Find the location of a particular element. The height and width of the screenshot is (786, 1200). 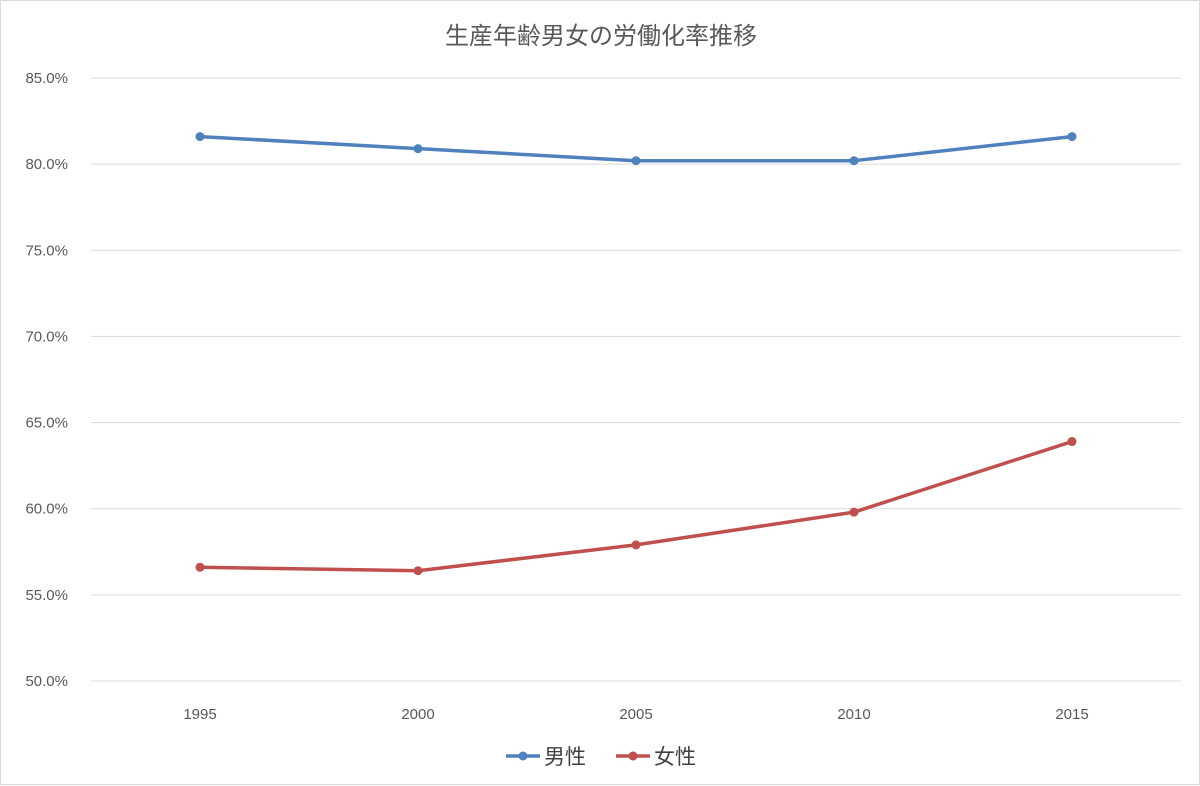

x-tick-label: 2010 is located at coordinates (853, 714).